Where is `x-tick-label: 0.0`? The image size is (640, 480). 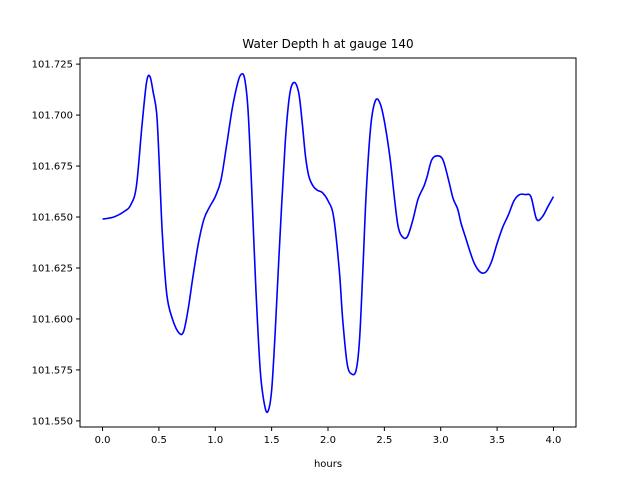 x-tick-label: 0.0 is located at coordinates (103, 440).